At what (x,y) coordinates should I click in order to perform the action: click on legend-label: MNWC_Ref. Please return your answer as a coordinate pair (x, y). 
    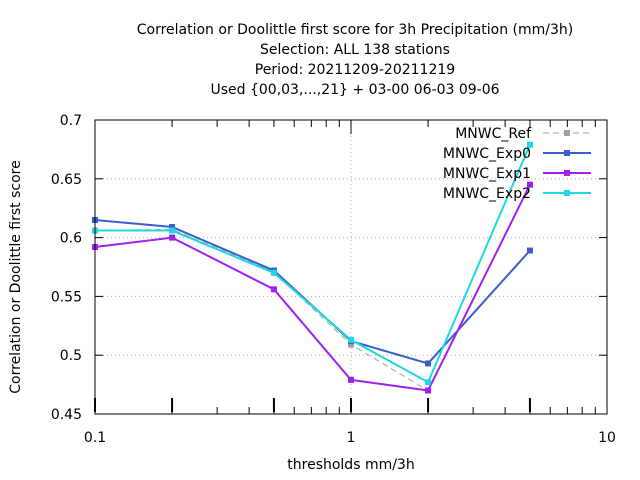
    Looking at the image, I should click on (493, 134).